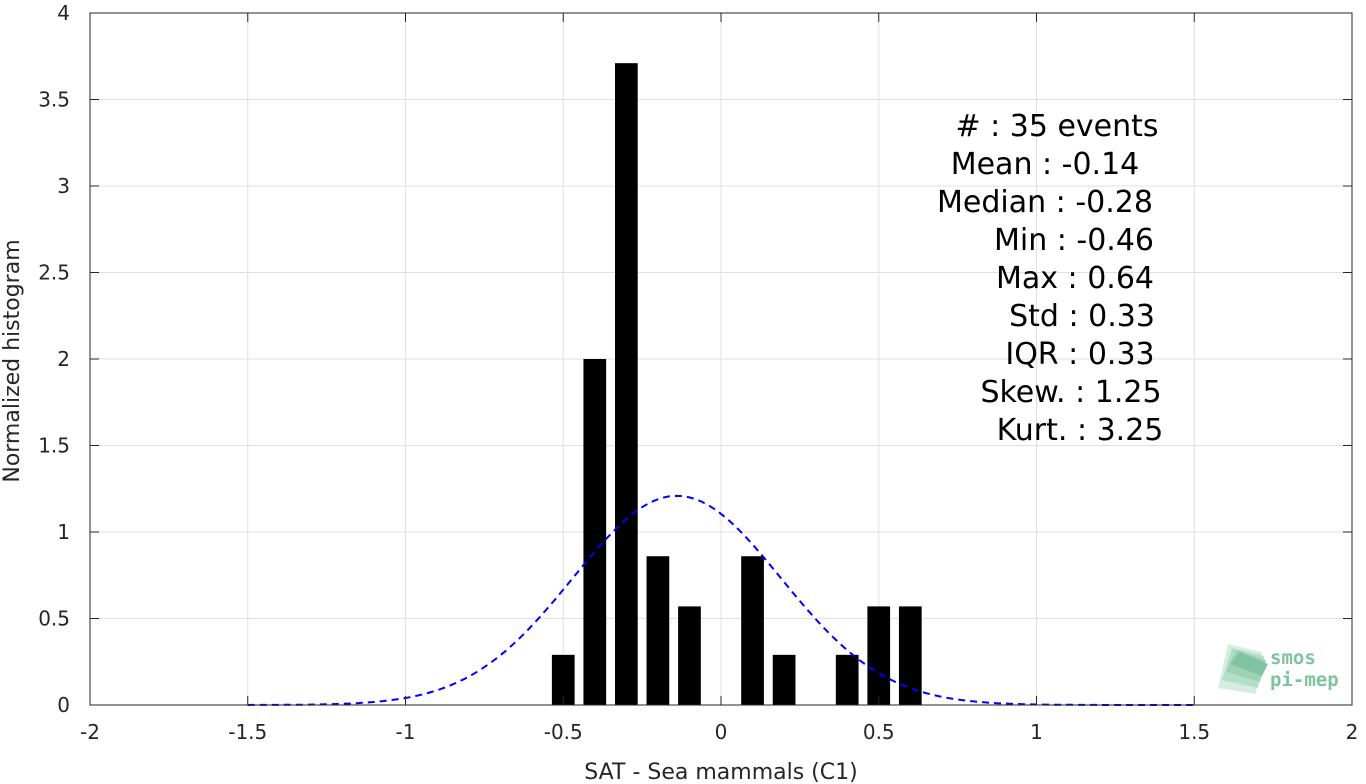 The width and height of the screenshot is (1366, 784). I want to click on x-tick-label: 2, so click(1352, 732).